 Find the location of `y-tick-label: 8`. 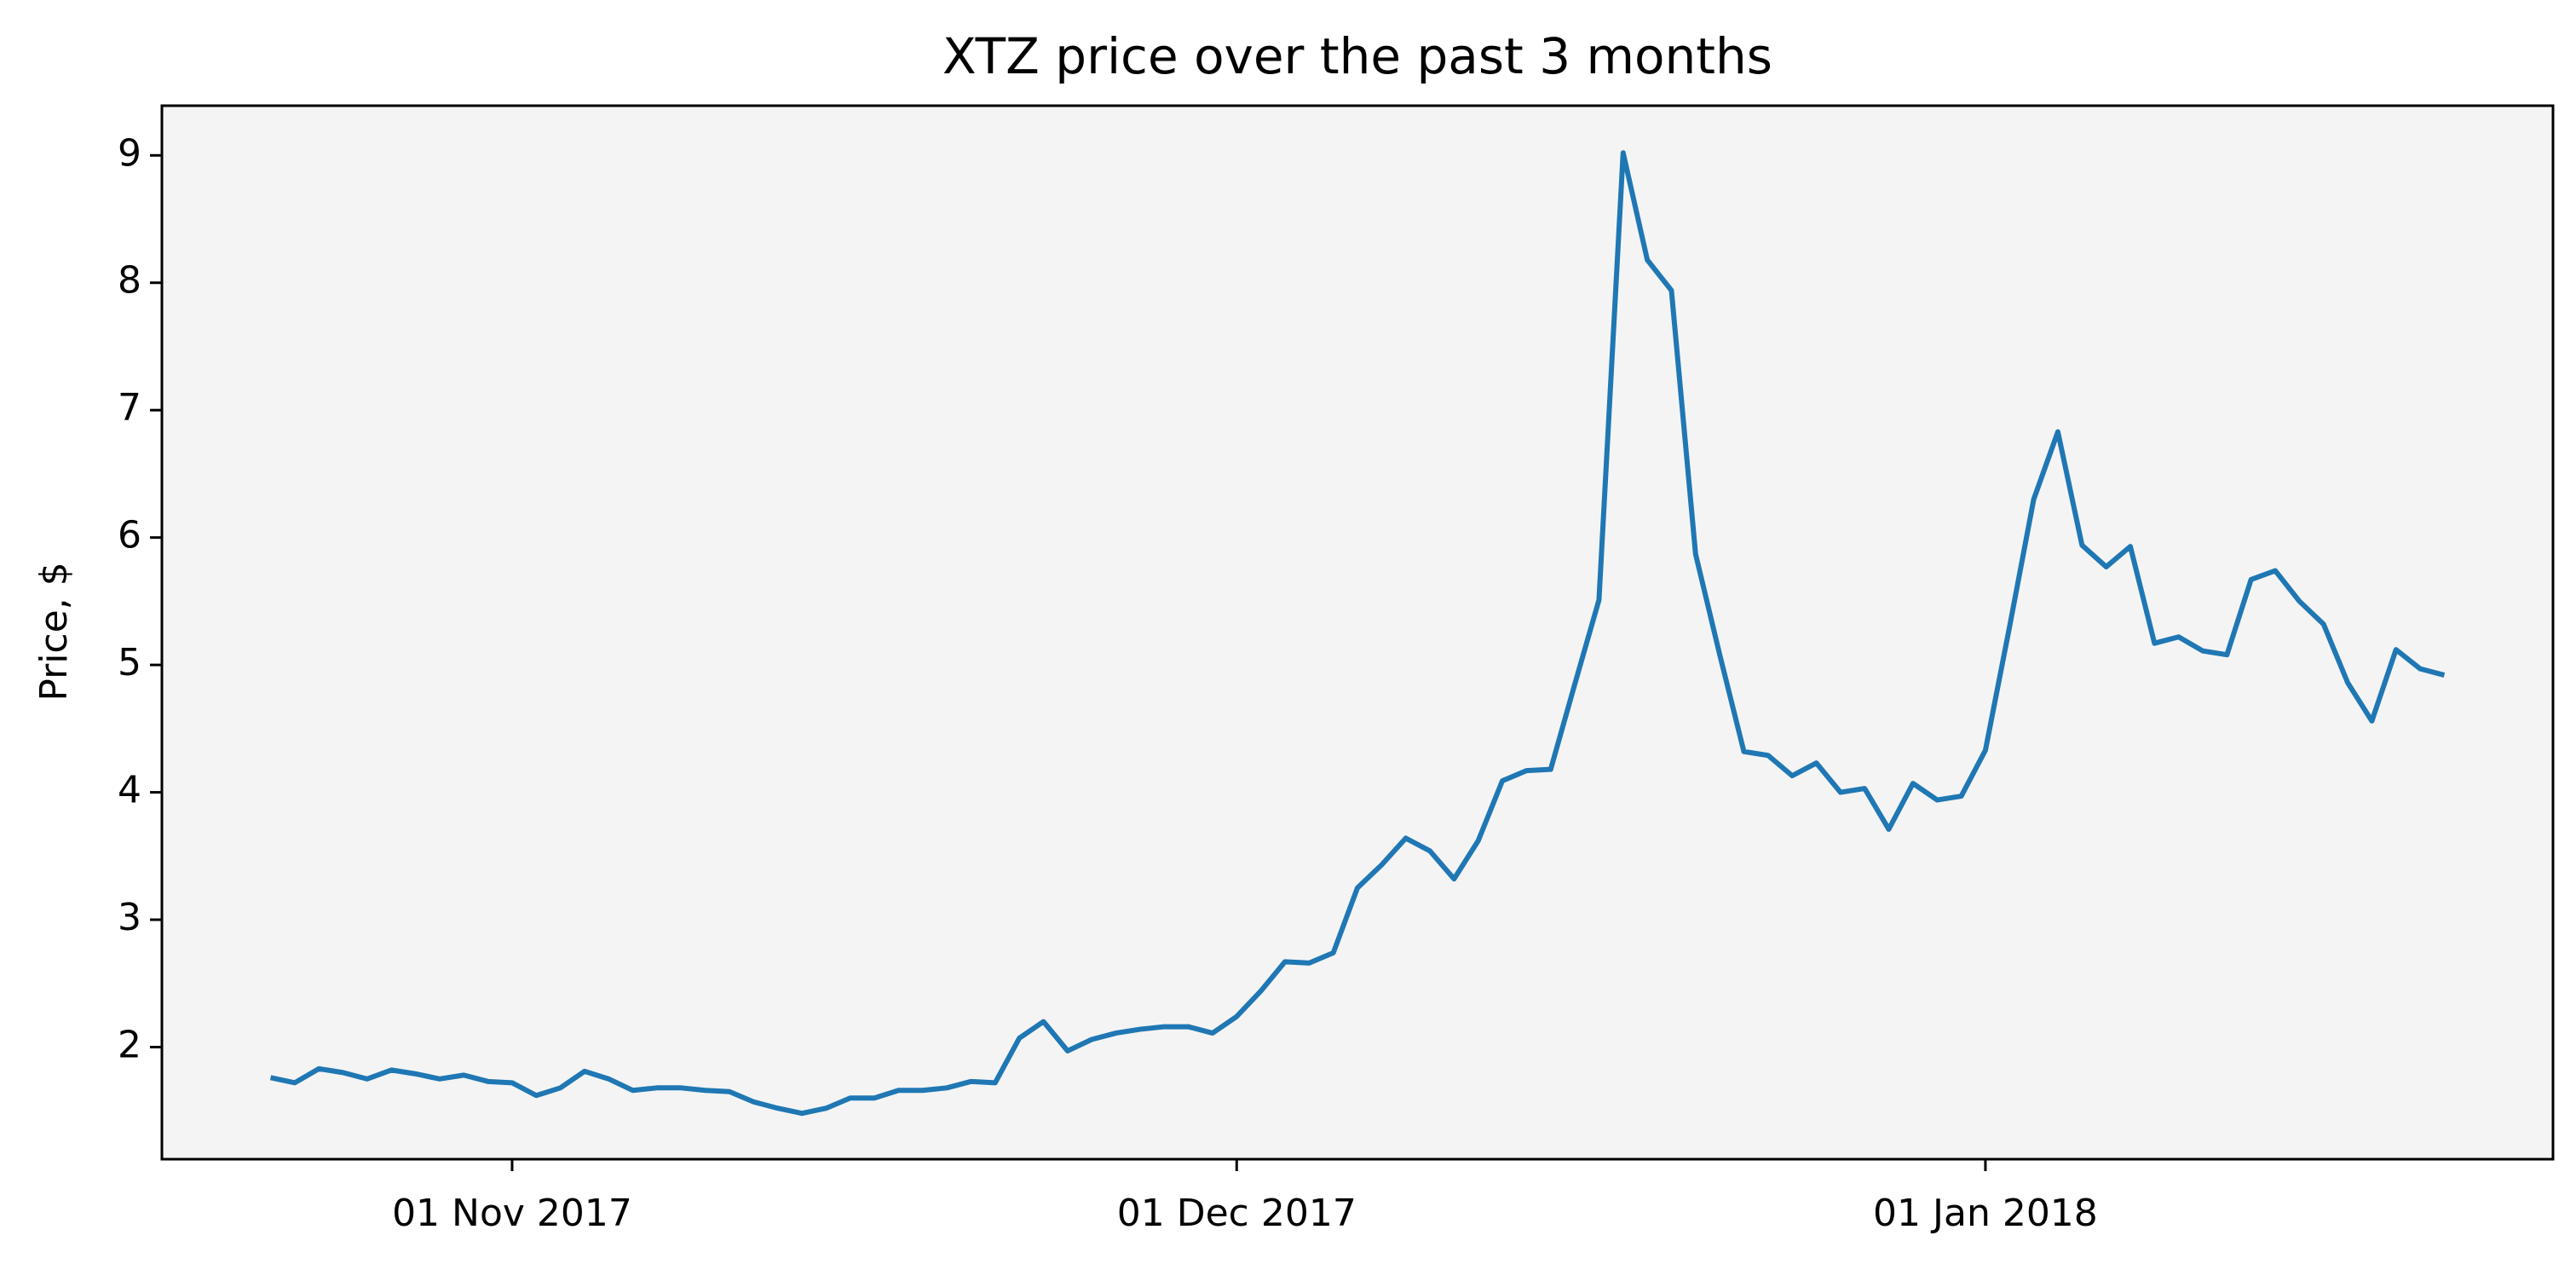

y-tick-label: 8 is located at coordinates (129, 281).